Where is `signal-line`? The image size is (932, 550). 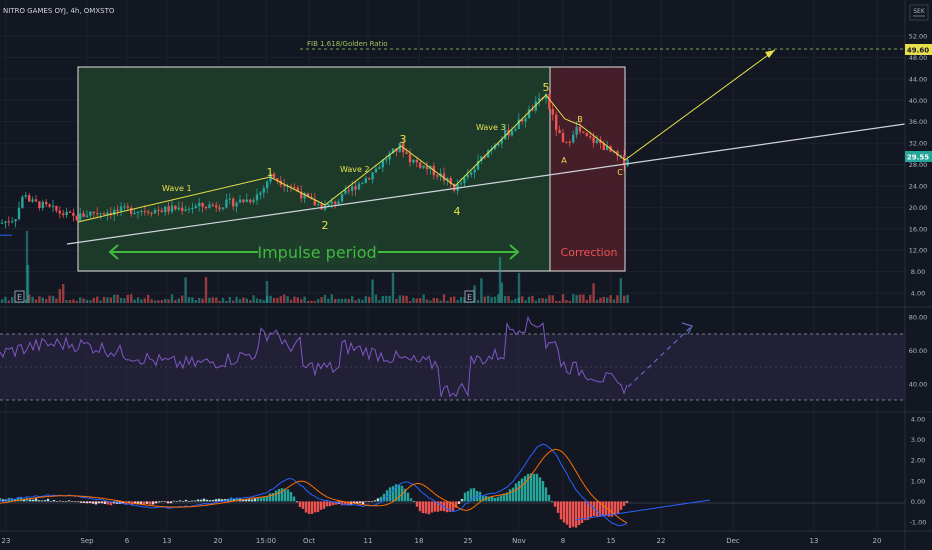
signal-line is located at coordinates (314, 486).